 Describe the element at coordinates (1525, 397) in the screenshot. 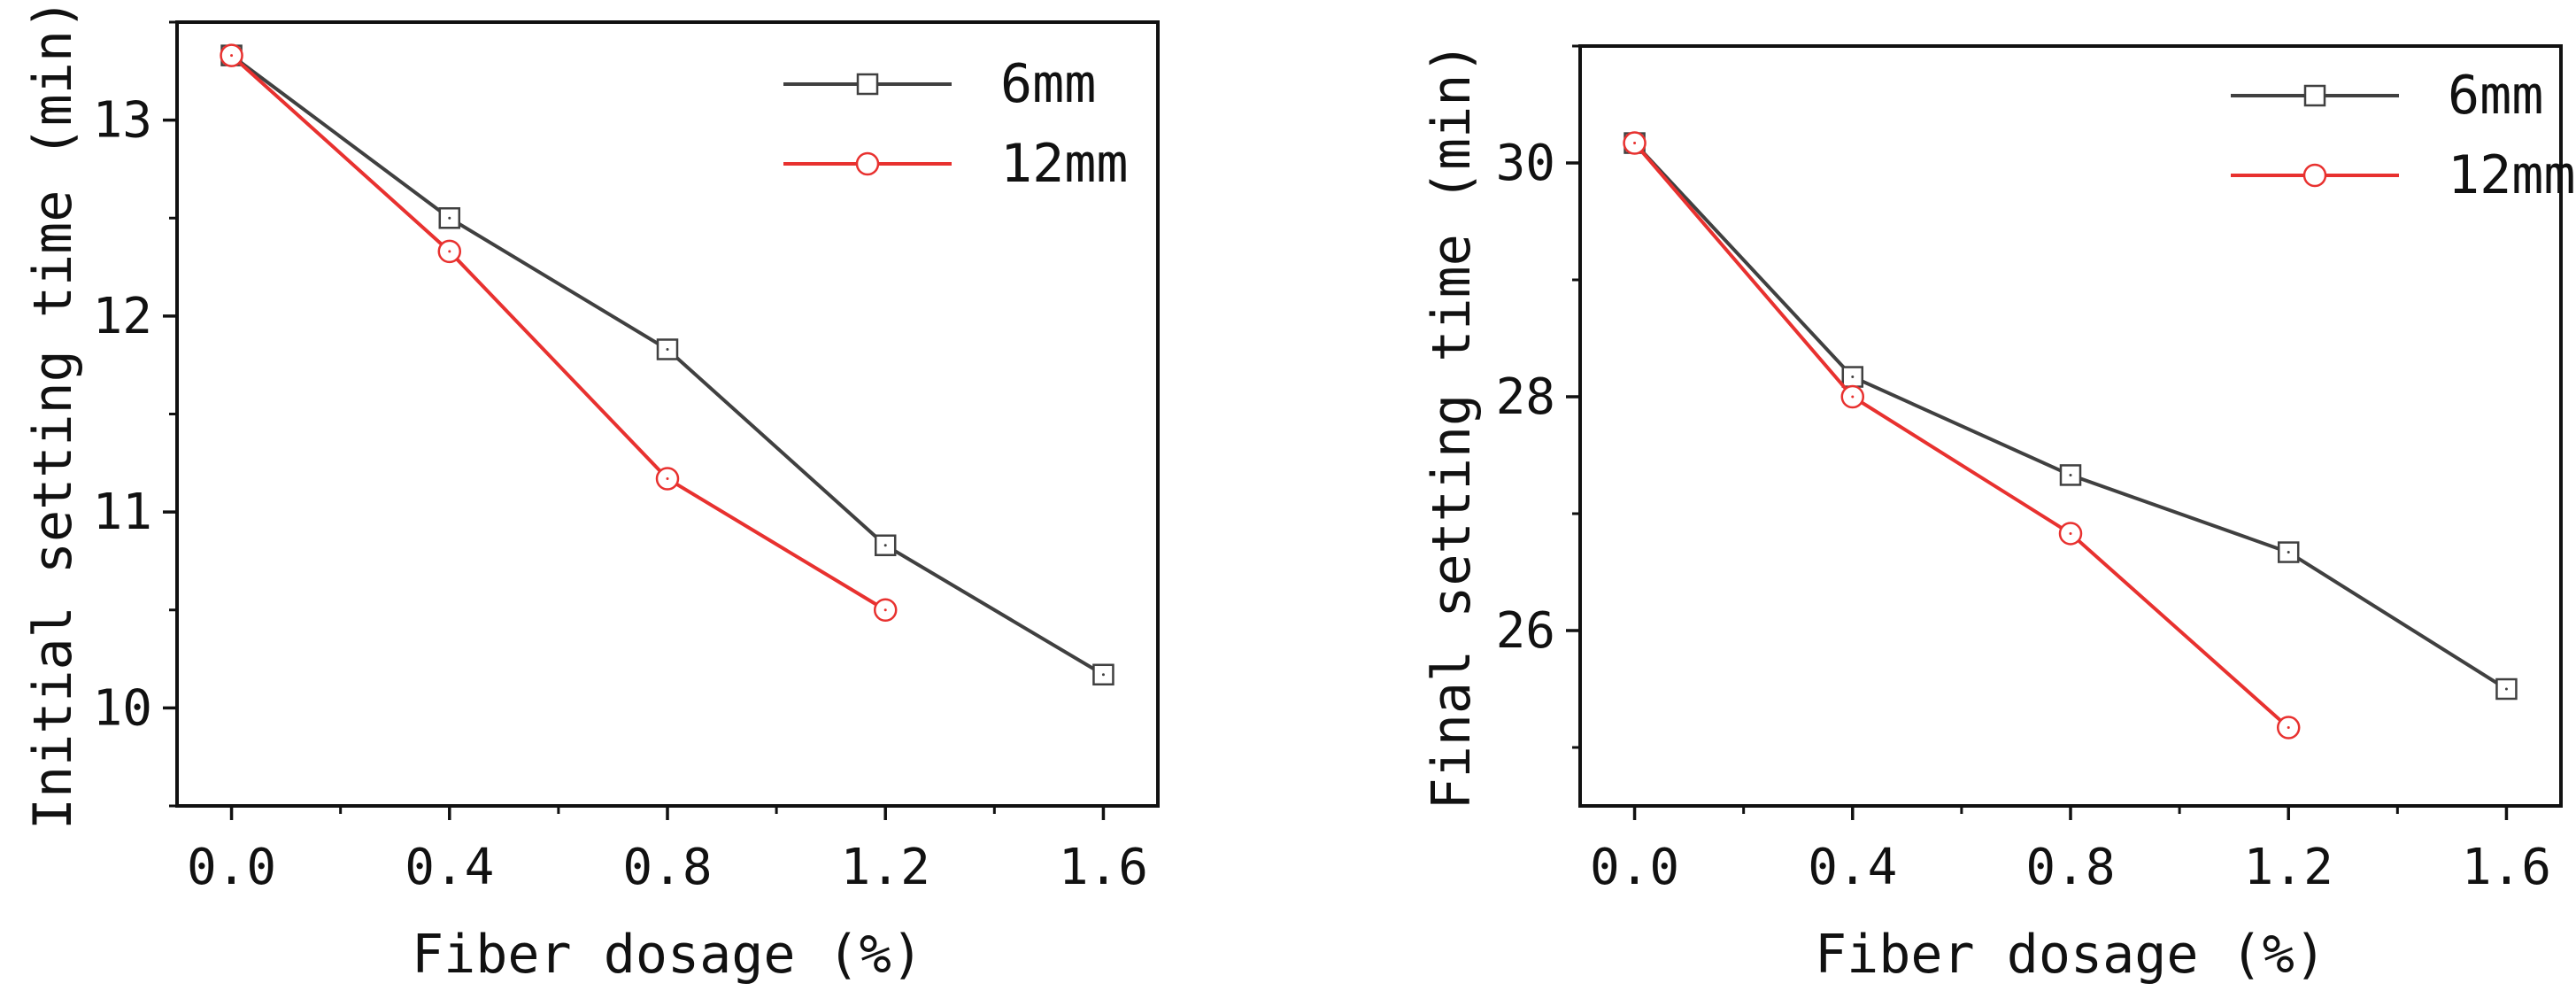

I see `y-tick-label: 28` at that location.